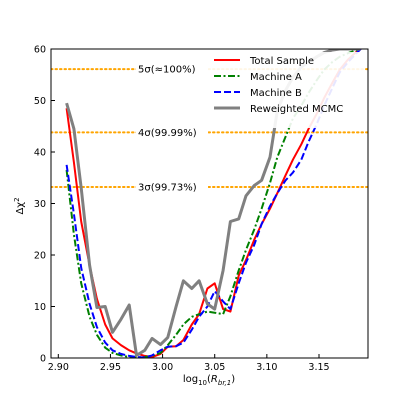 This screenshot has width=409, height=409. Describe the element at coordinates (43, 359) in the screenshot. I see `y-tick-label: 0` at that location.